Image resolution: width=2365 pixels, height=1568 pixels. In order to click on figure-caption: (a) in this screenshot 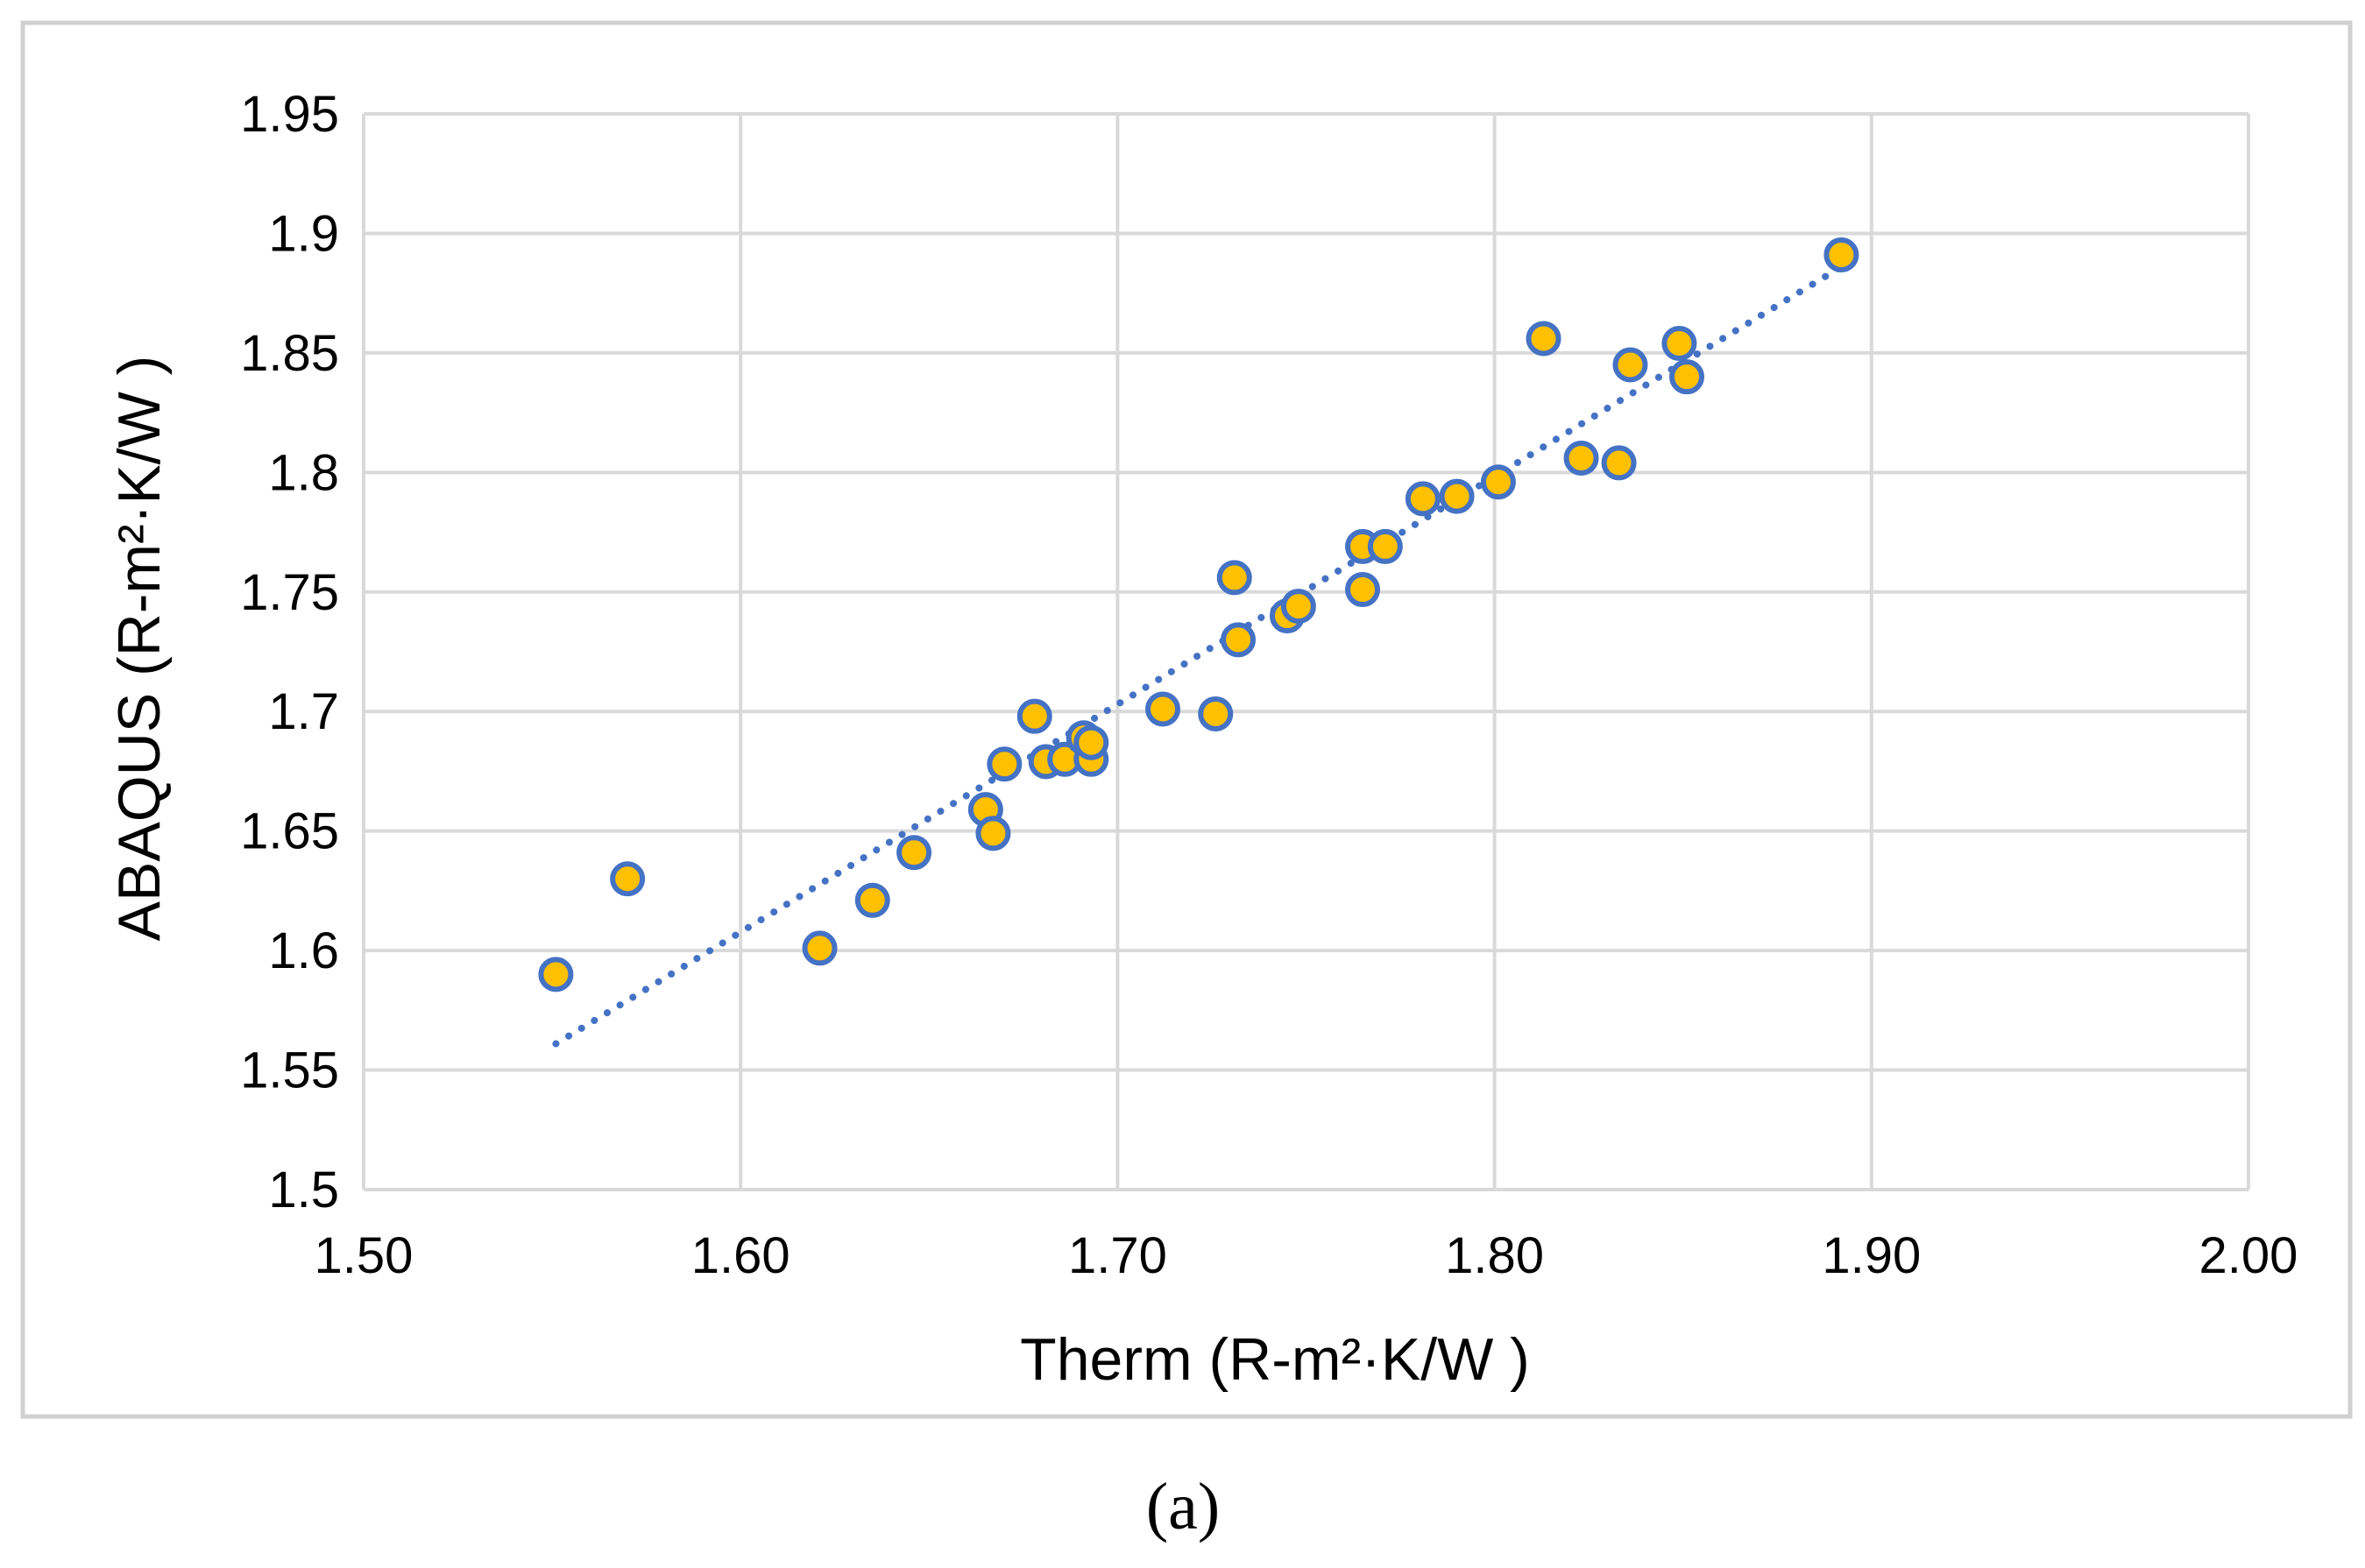, I will do `click(1183, 1506)`.